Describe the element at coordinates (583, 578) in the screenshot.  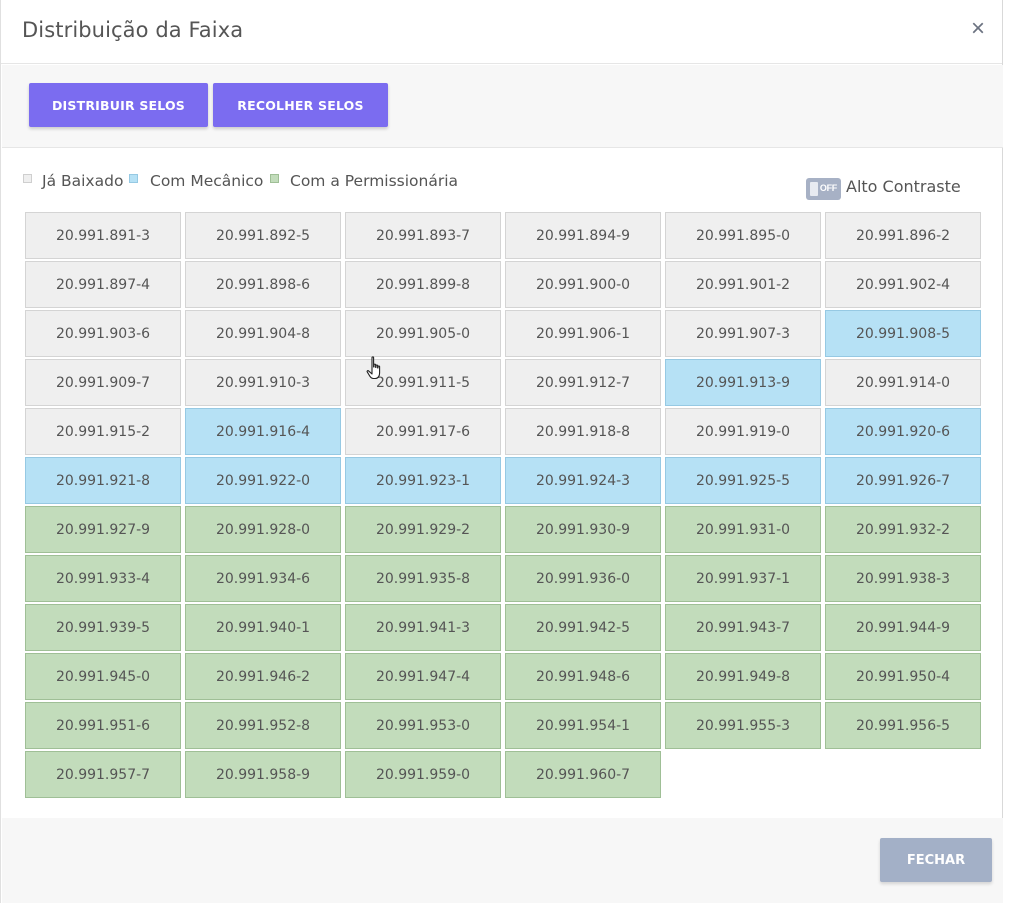
I see `seal-cell: 20.991.936-0` at that location.